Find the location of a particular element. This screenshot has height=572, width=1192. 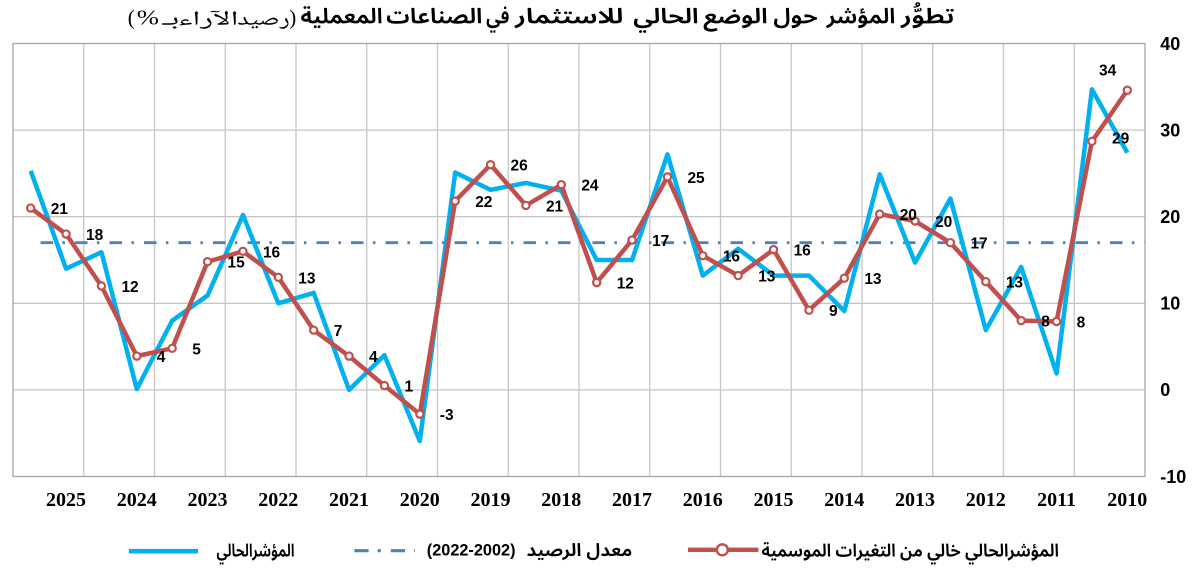

svg-text: 24 is located at coordinates (590, 186).